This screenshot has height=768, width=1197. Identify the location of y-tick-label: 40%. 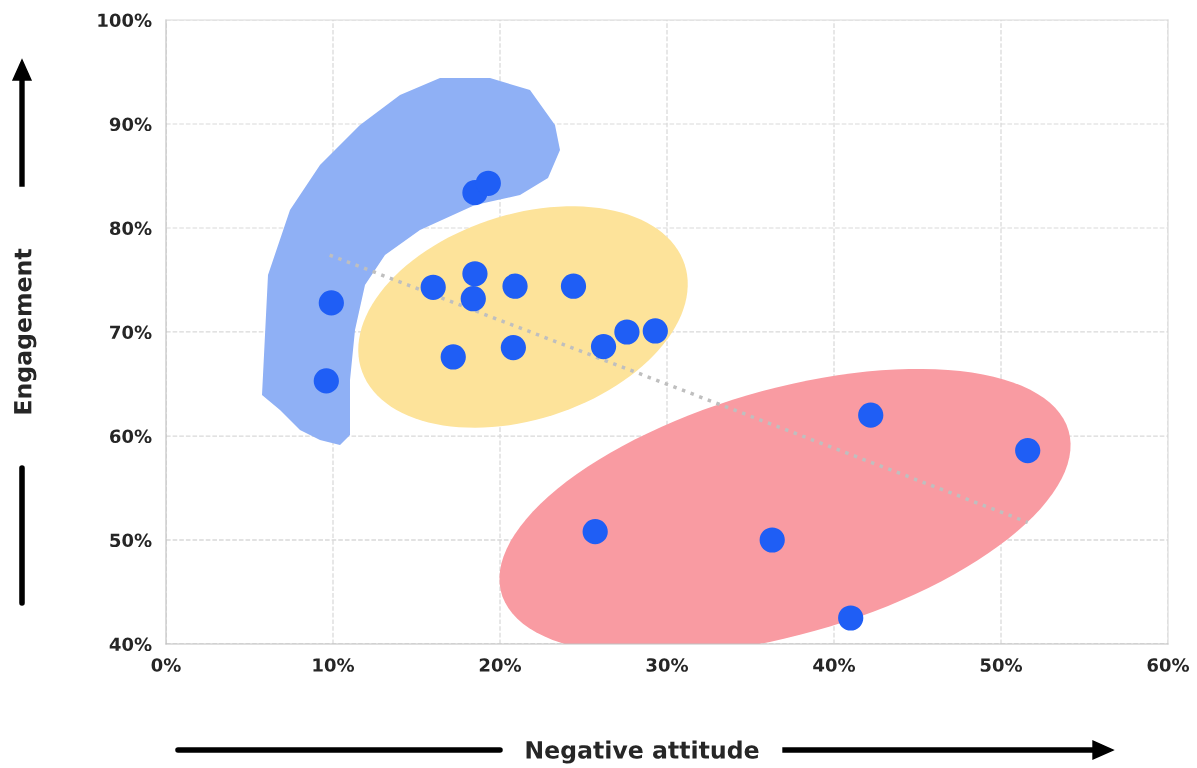
(130, 644).